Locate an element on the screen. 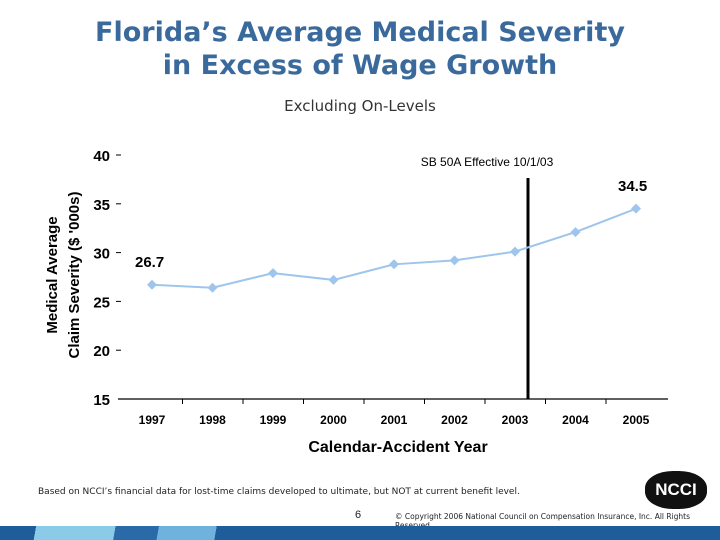 This screenshot has width=720, height=540. x-tick-label: 2000 is located at coordinates (333, 420).